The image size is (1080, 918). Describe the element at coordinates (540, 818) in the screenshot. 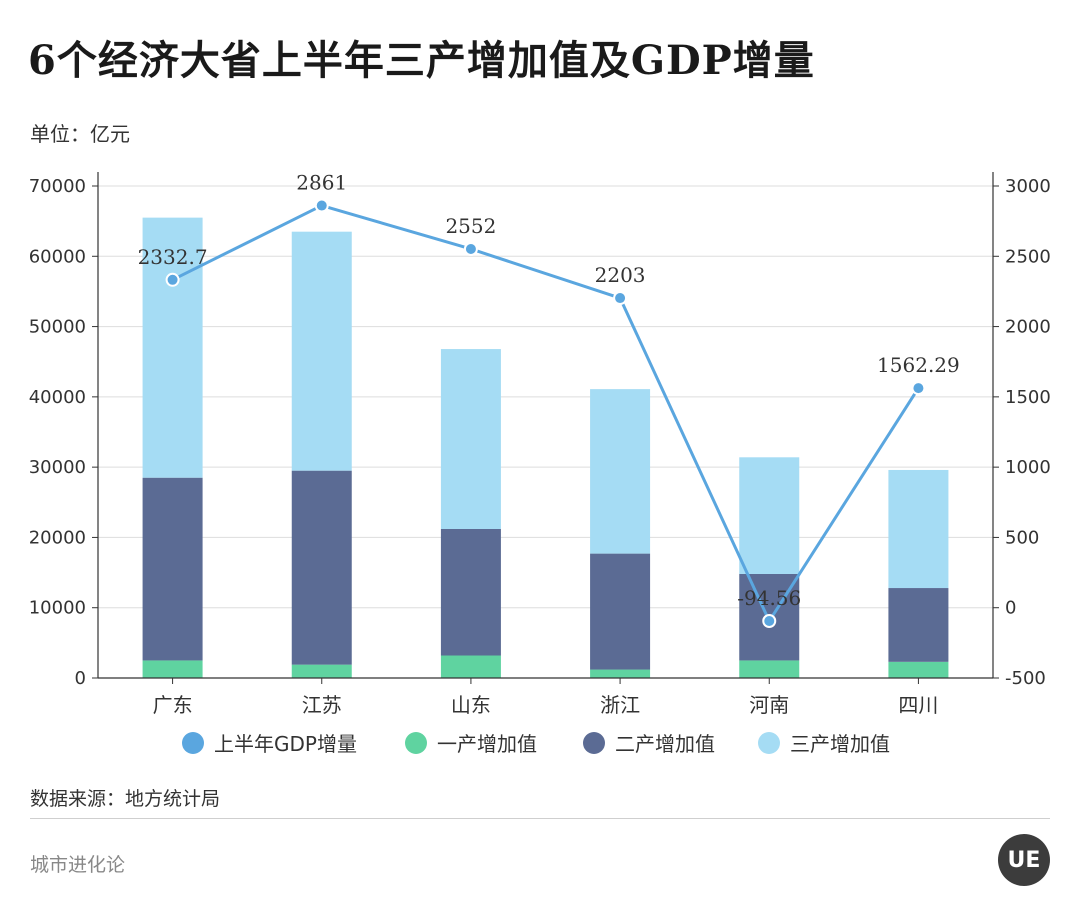

I see `divider` at that location.